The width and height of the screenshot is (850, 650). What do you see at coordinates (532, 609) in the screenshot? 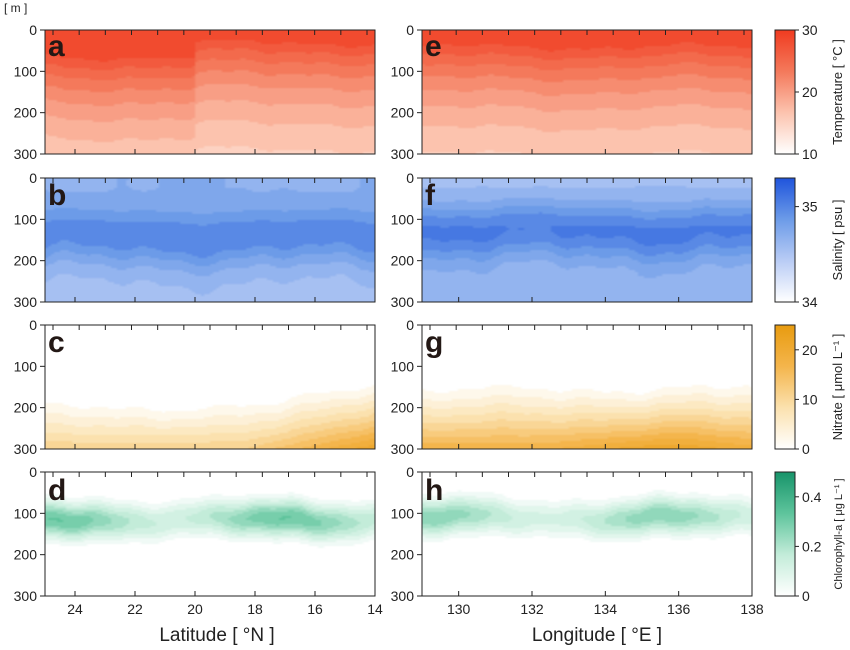
I see `x-tick-label: 132` at bounding box center [532, 609].